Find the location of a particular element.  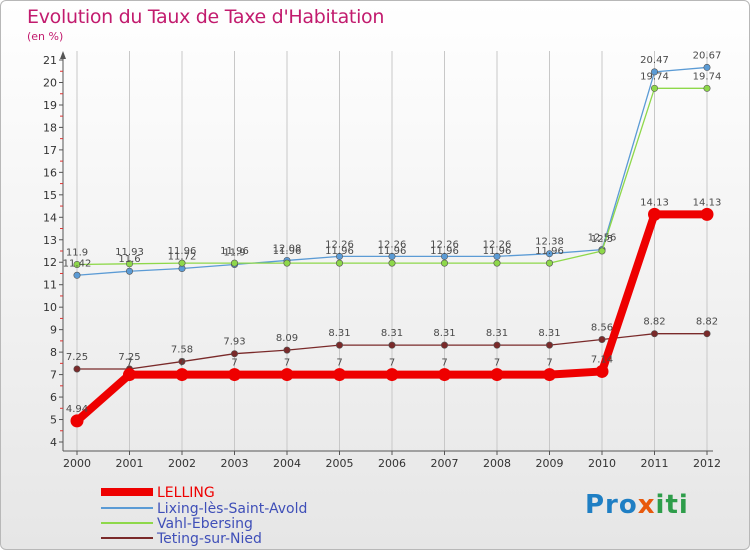

data-label-lixing-l-s-saint-avold-2012: 20.67 is located at coordinates (707, 55).